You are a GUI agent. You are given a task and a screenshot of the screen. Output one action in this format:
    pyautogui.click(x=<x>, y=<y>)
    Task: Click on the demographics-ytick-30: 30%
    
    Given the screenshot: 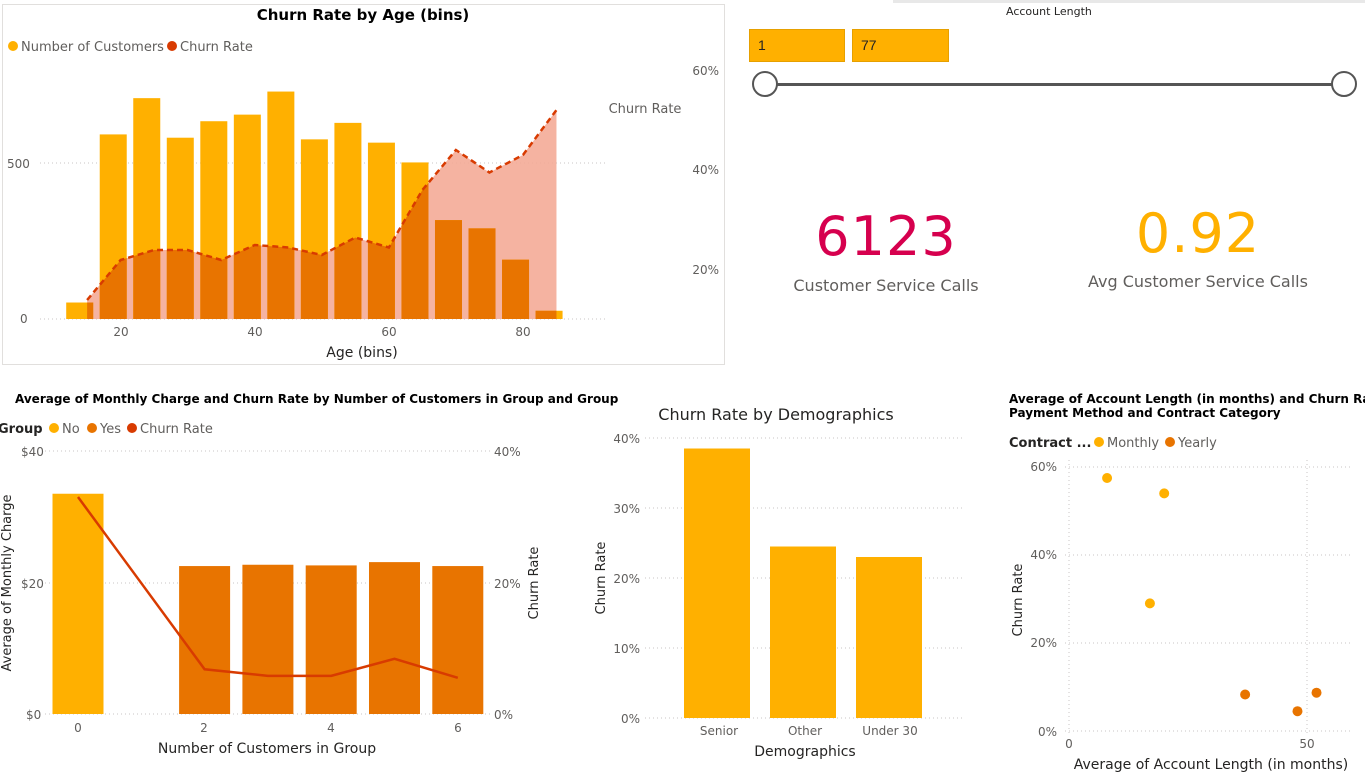 What is the action you would take?
    pyautogui.click(x=626, y=509)
    